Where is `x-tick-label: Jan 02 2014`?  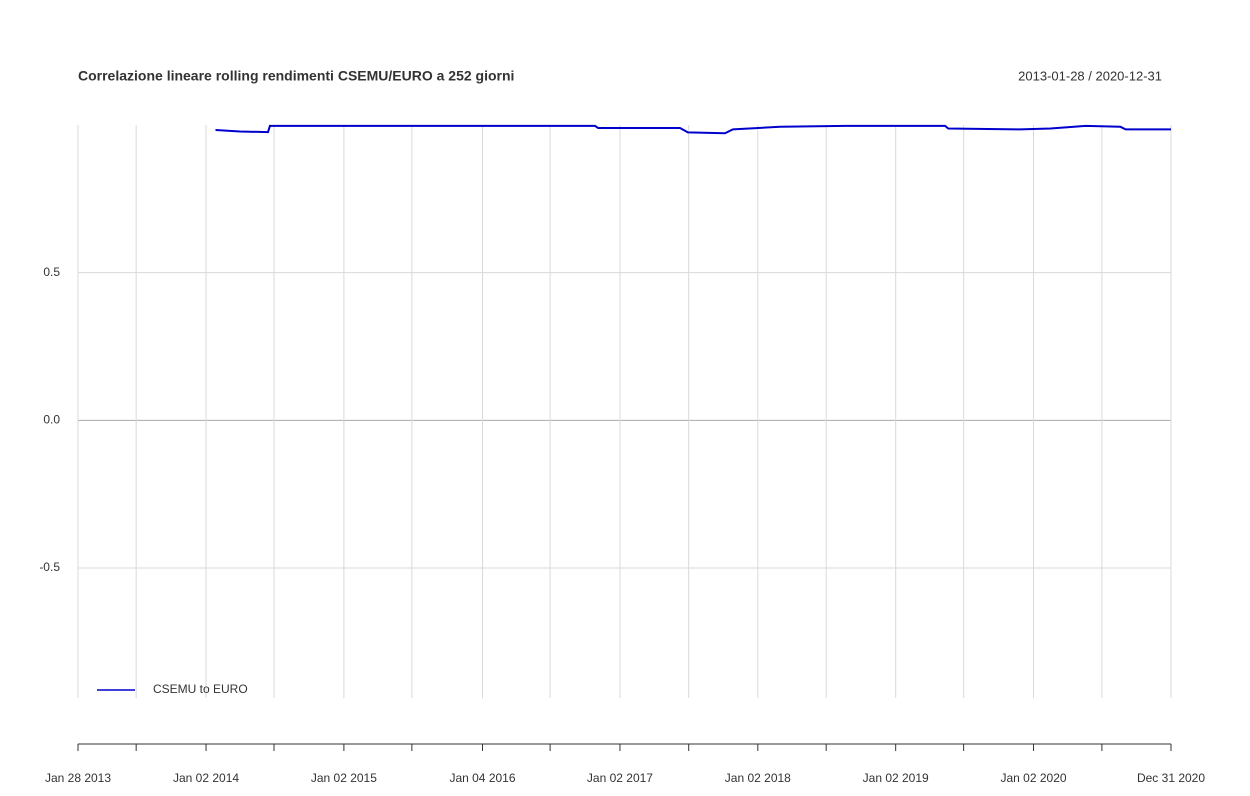 x-tick-label: Jan 02 2014 is located at coordinates (206, 778).